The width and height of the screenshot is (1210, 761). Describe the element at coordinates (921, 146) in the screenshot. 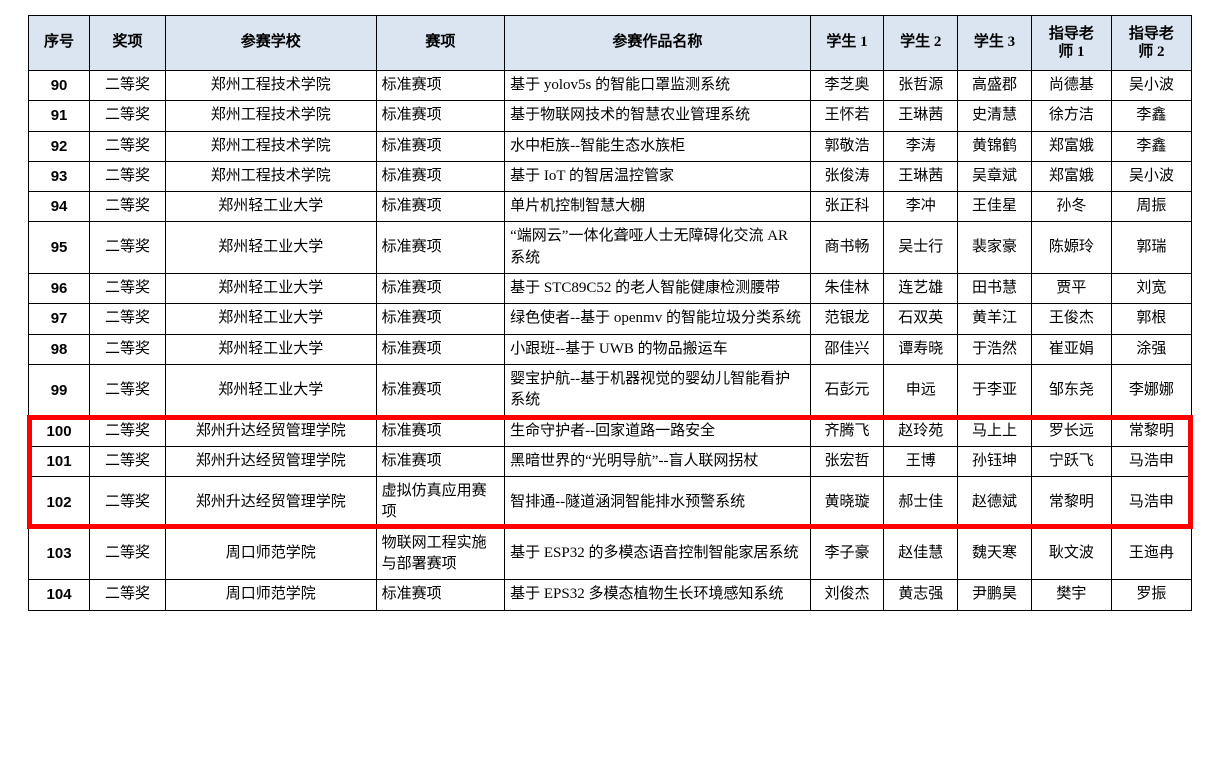

I see `row-student2-cell: 李涛` at that location.